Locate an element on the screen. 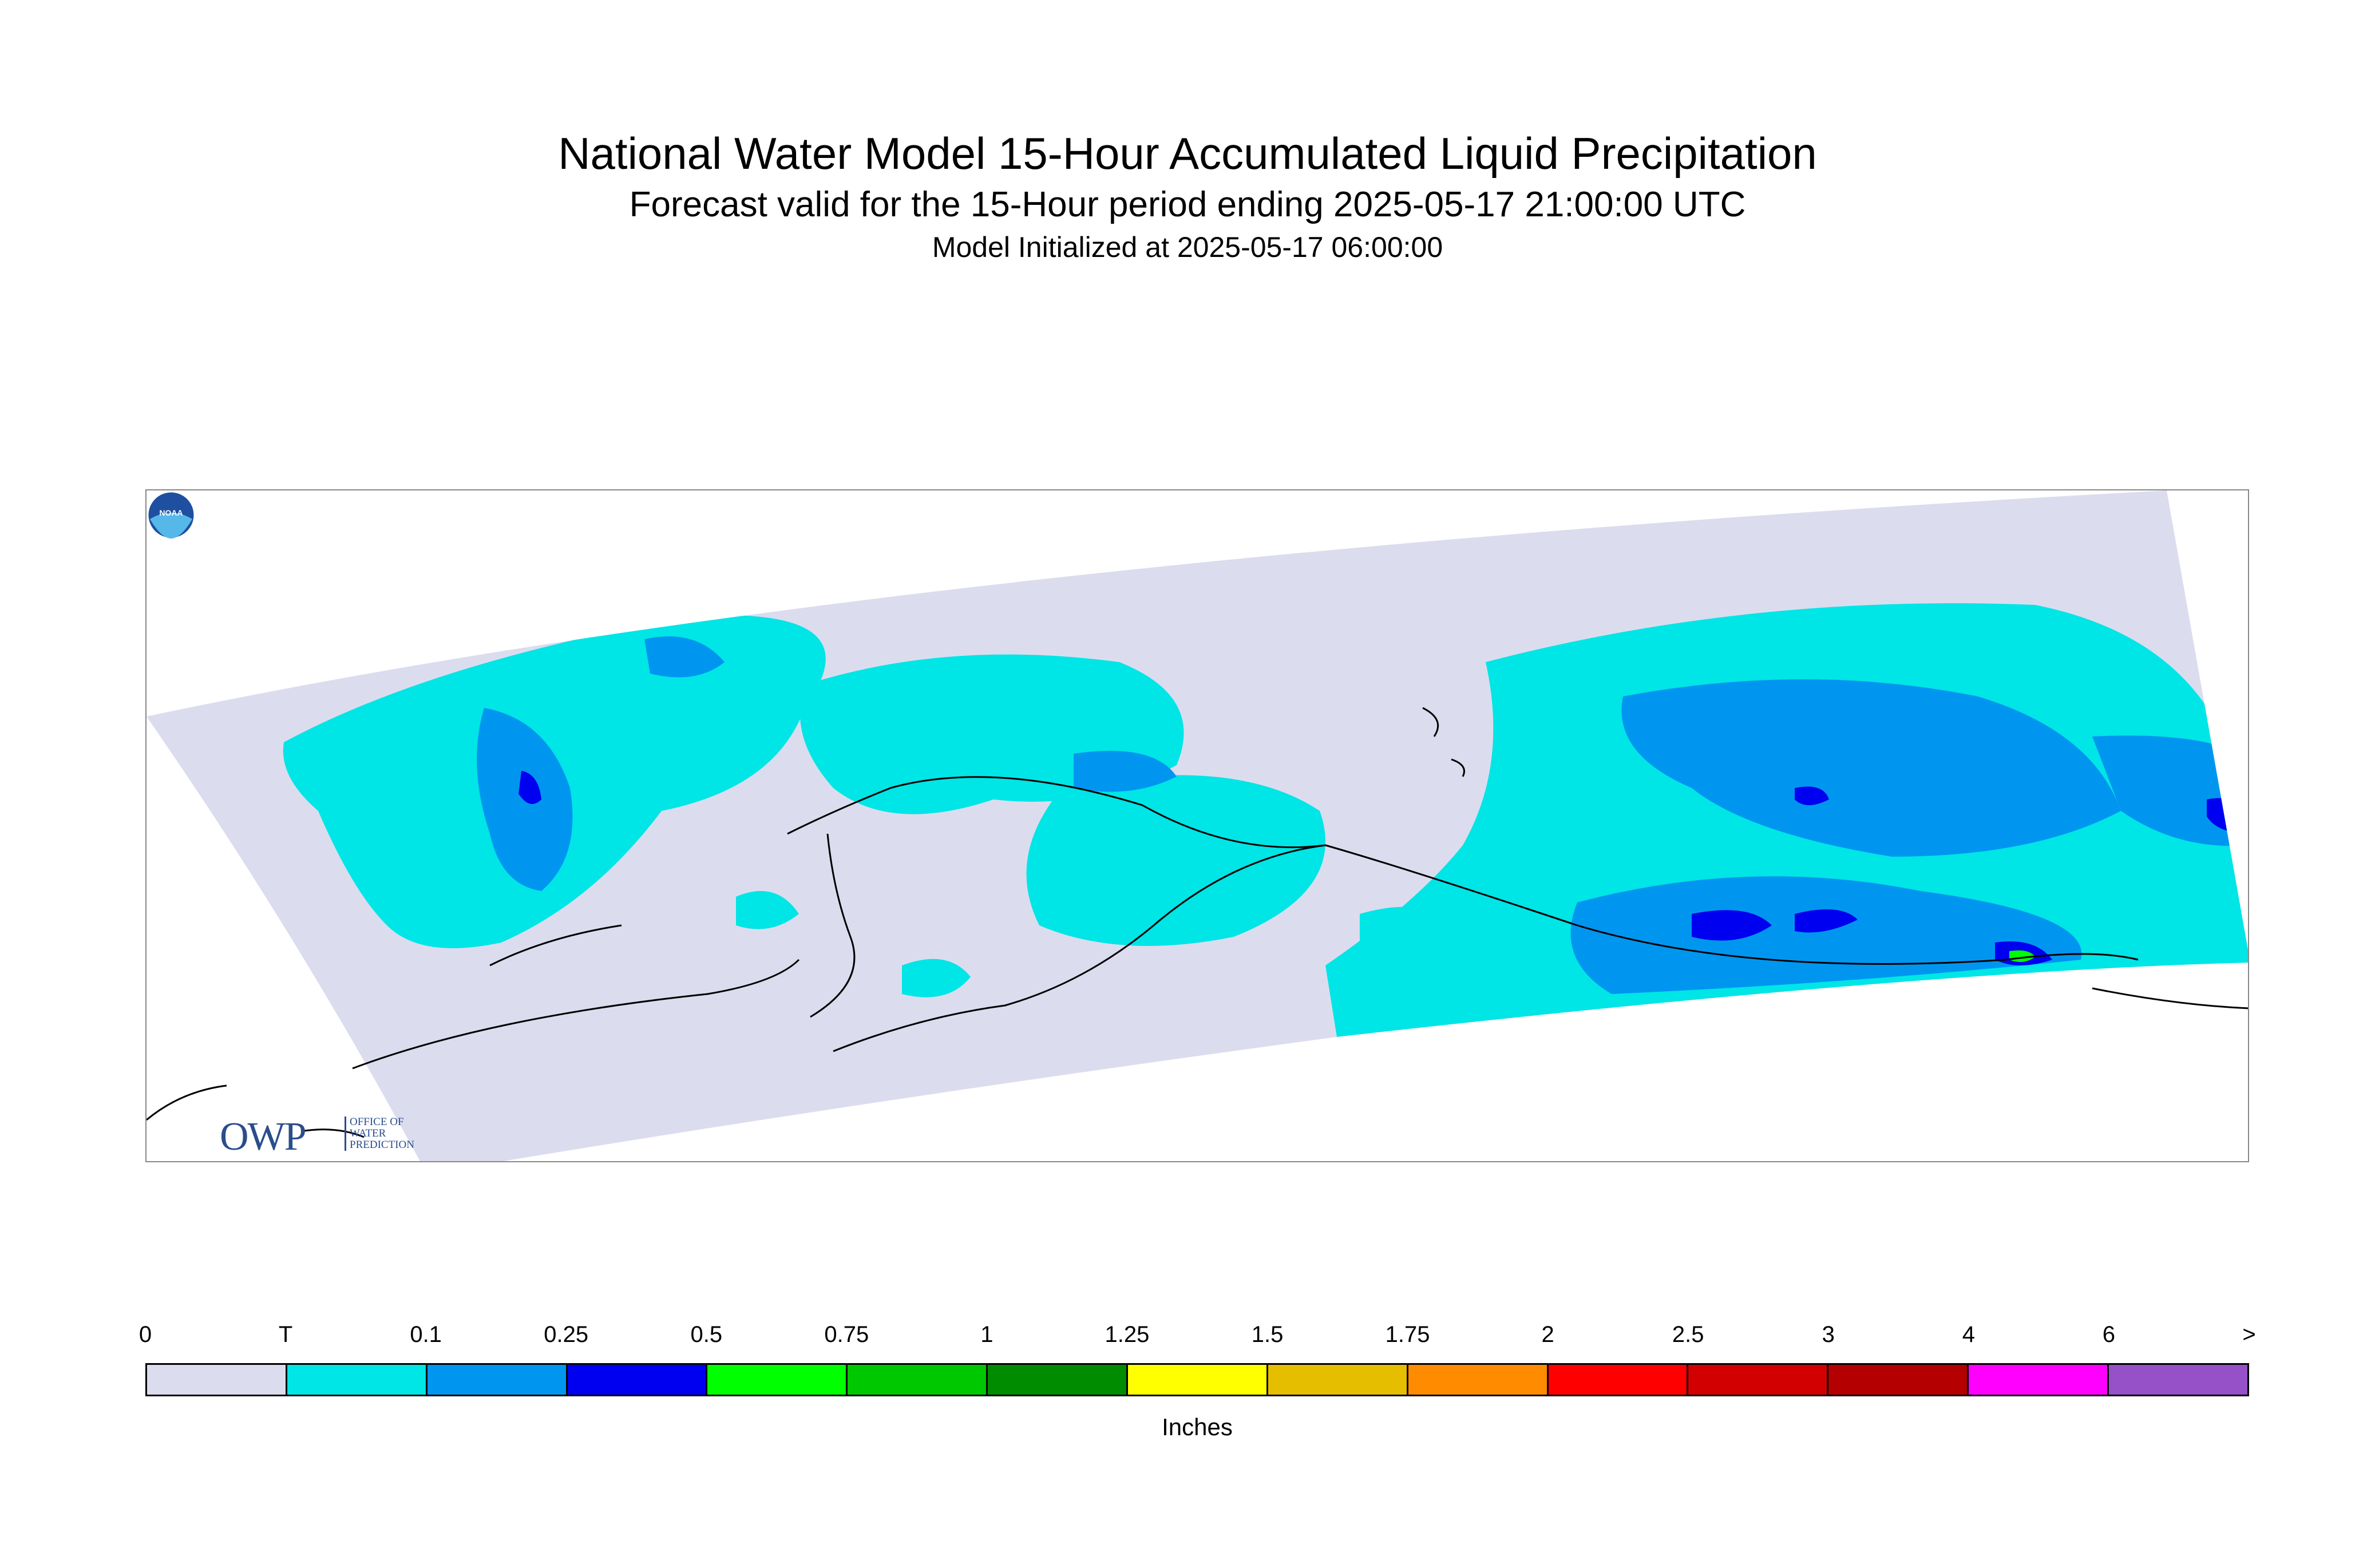  owp-sub-line-2: WATER is located at coordinates (368, 1133).